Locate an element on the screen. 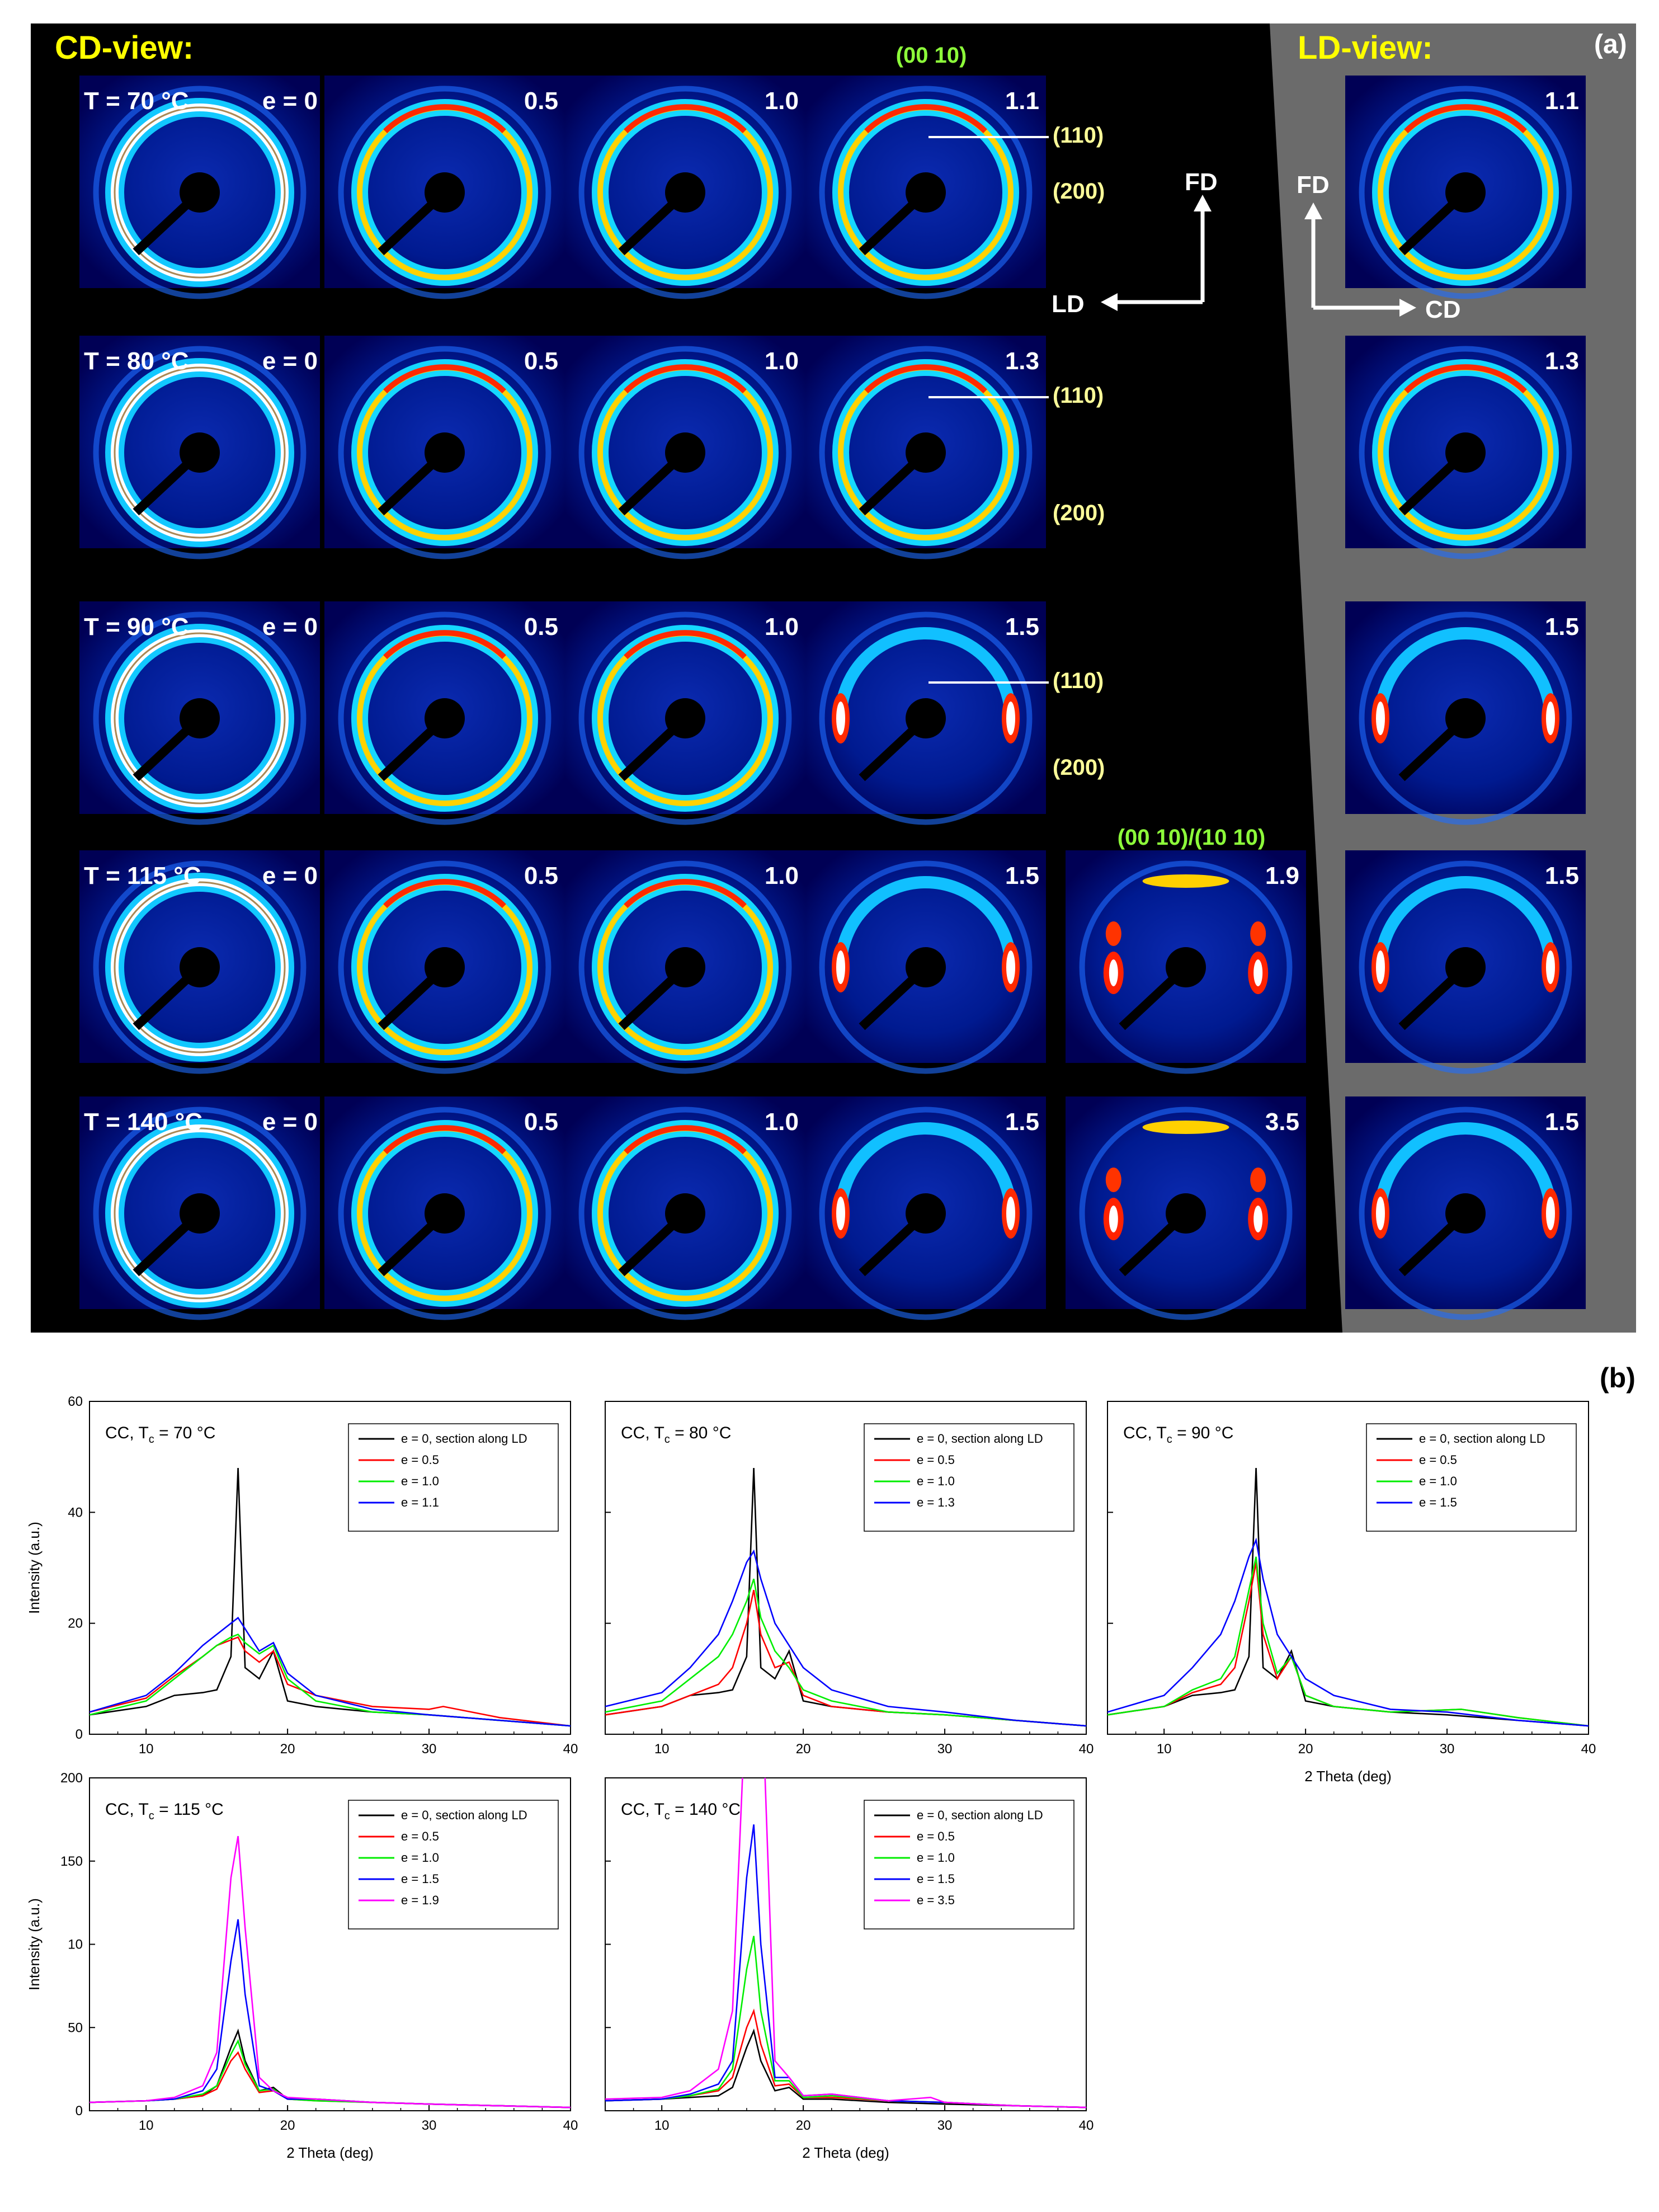  y-tick-label: 20 is located at coordinates (75, 1623).